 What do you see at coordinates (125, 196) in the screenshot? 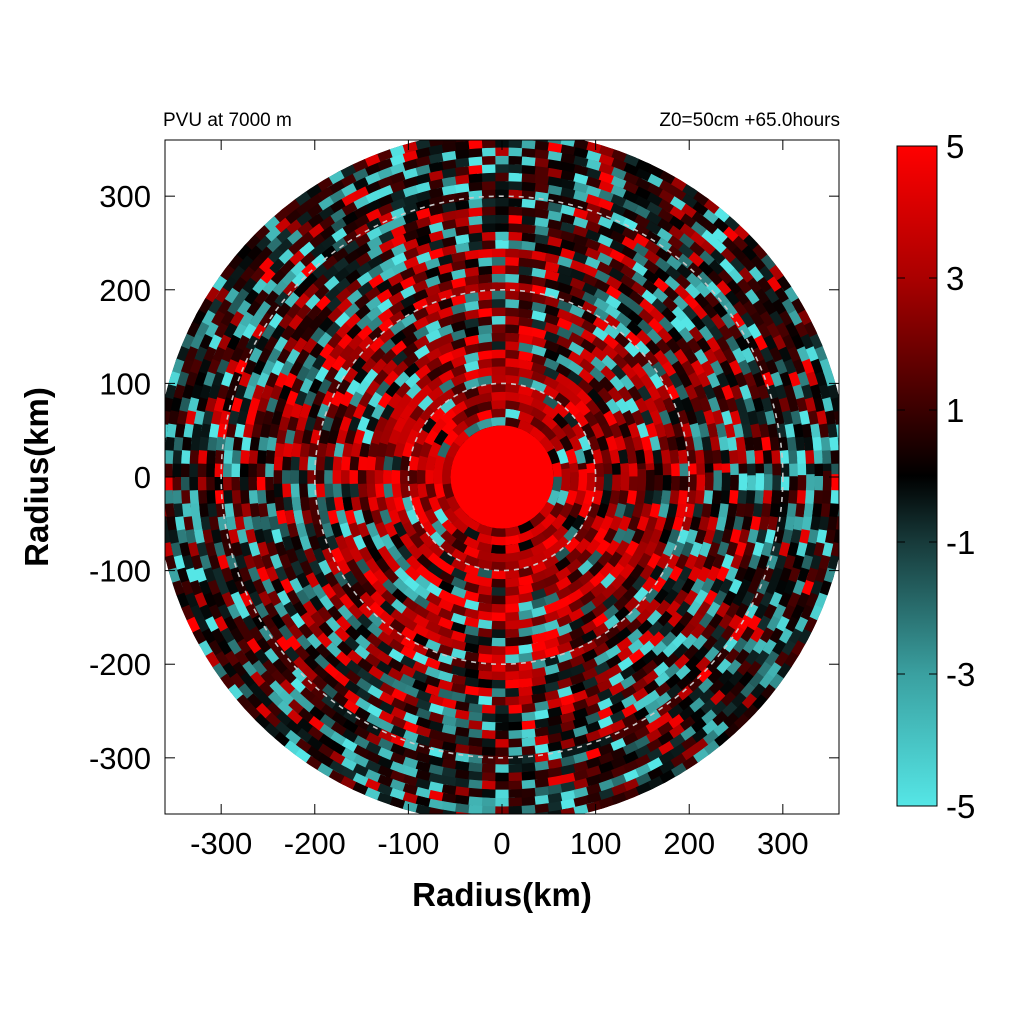
I see `y-tick-label: 300` at bounding box center [125, 196].